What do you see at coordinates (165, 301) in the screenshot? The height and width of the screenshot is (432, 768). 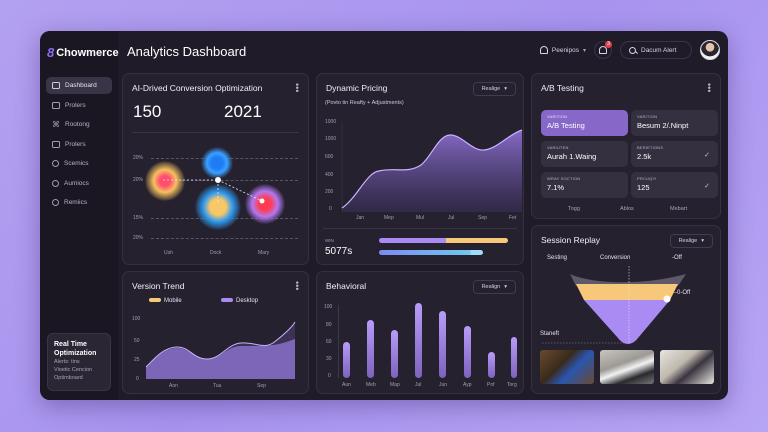 I see `legend-item-mobile: Mobile` at bounding box center [165, 301].